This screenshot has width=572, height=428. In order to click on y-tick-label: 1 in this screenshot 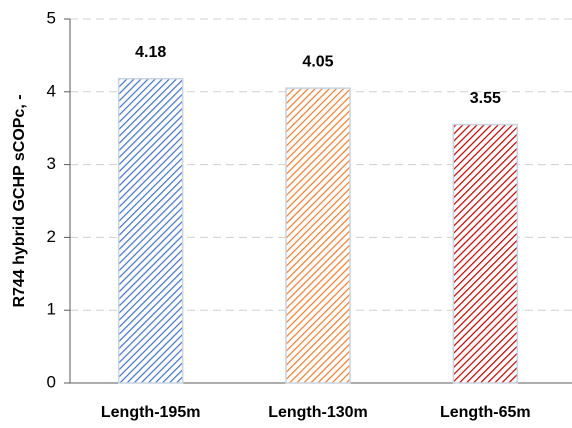, I will do `click(51, 309)`.